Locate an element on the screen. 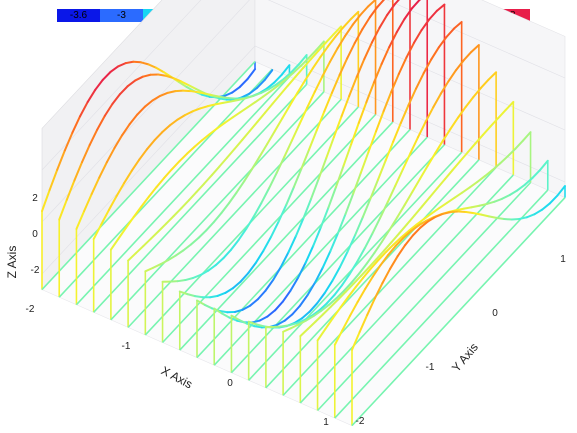 Image resolution: width=577 pixels, height=433 pixels. x-tick-label: 0 is located at coordinates (230, 383).